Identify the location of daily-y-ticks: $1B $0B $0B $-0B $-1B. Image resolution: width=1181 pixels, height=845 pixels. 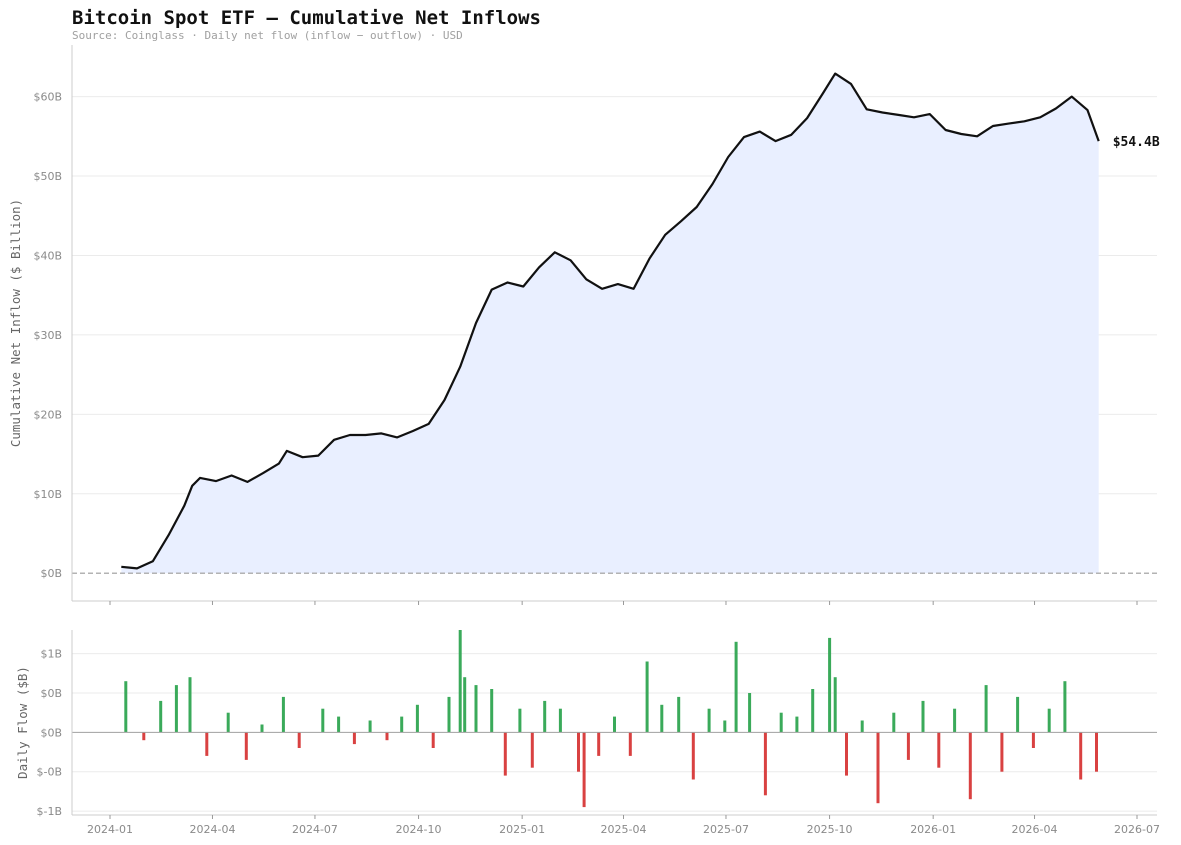
(49, 733).